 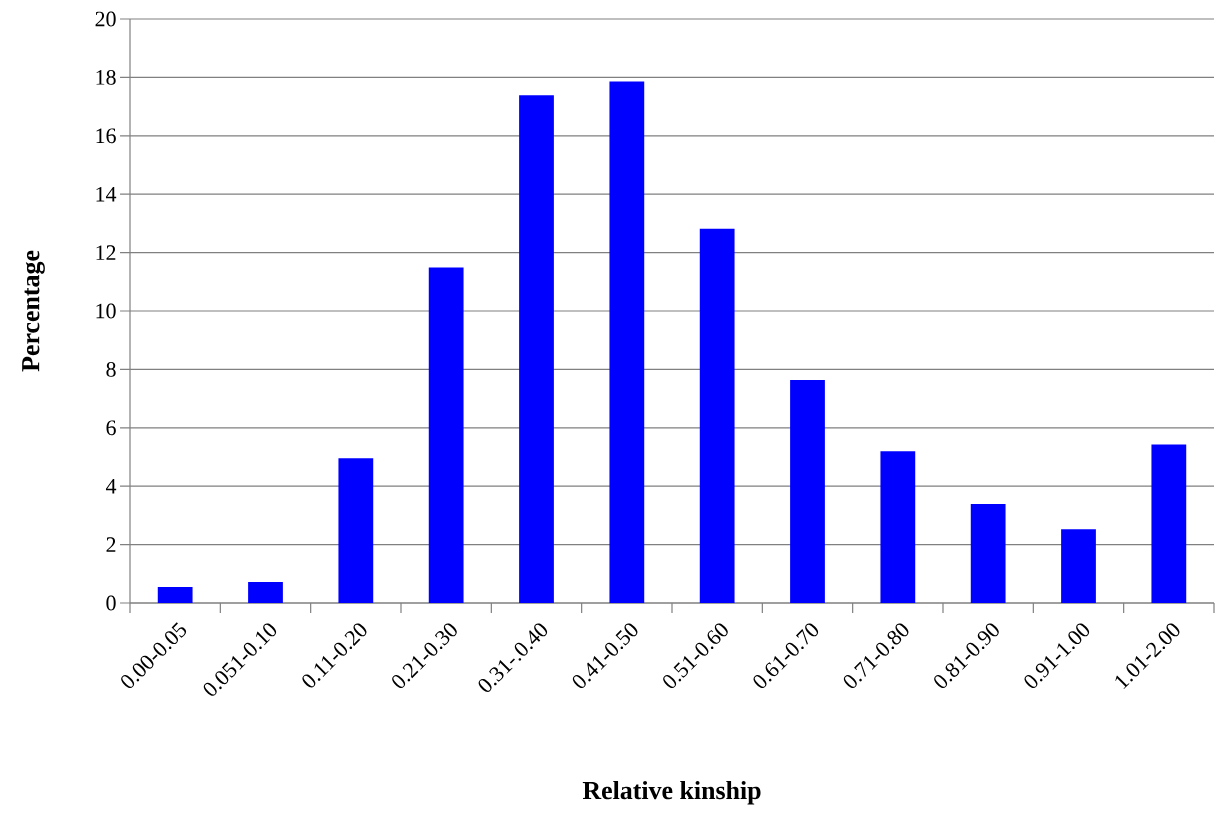 I want to click on y-tick-label: 14, so click(x=106, y=194).